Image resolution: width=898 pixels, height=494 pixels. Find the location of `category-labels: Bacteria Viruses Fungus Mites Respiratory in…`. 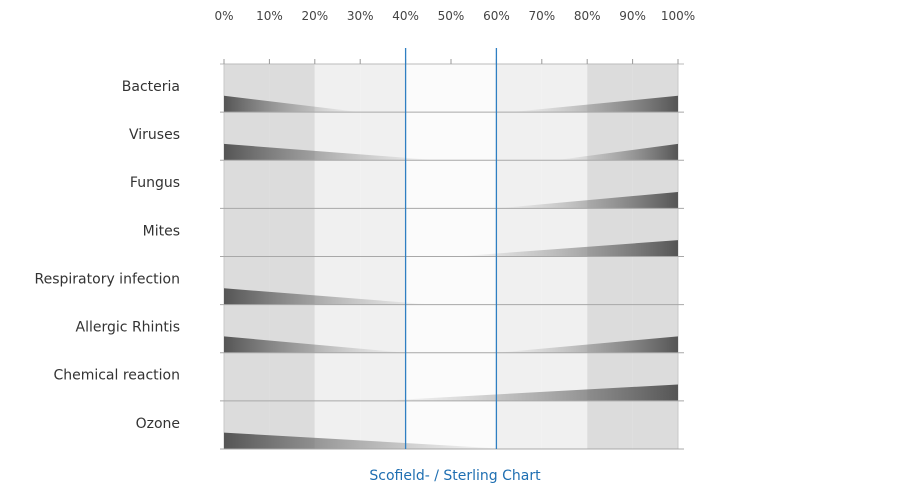

category-labels: Bacteria Viruses Fungus Mites Respiratory in… is located at coordinates (107, 255).